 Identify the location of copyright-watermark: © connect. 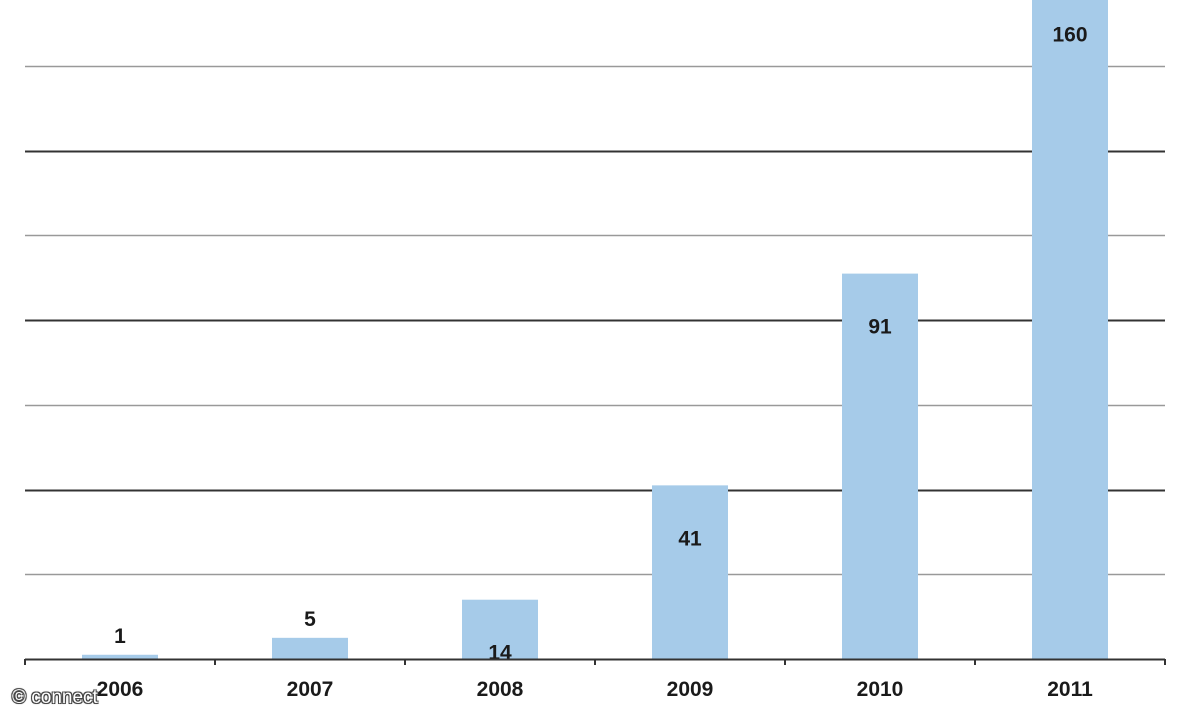
(55, 697).